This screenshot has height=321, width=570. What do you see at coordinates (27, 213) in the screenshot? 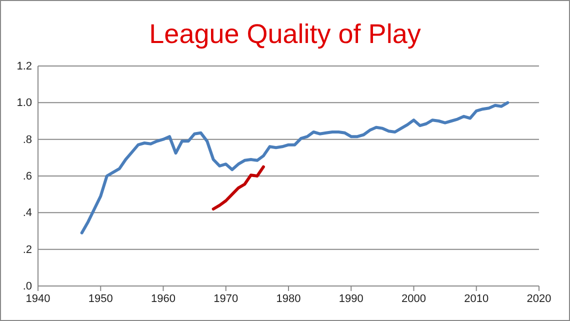
I see `y-tick-label: .4` at bounding box center [27, 213].